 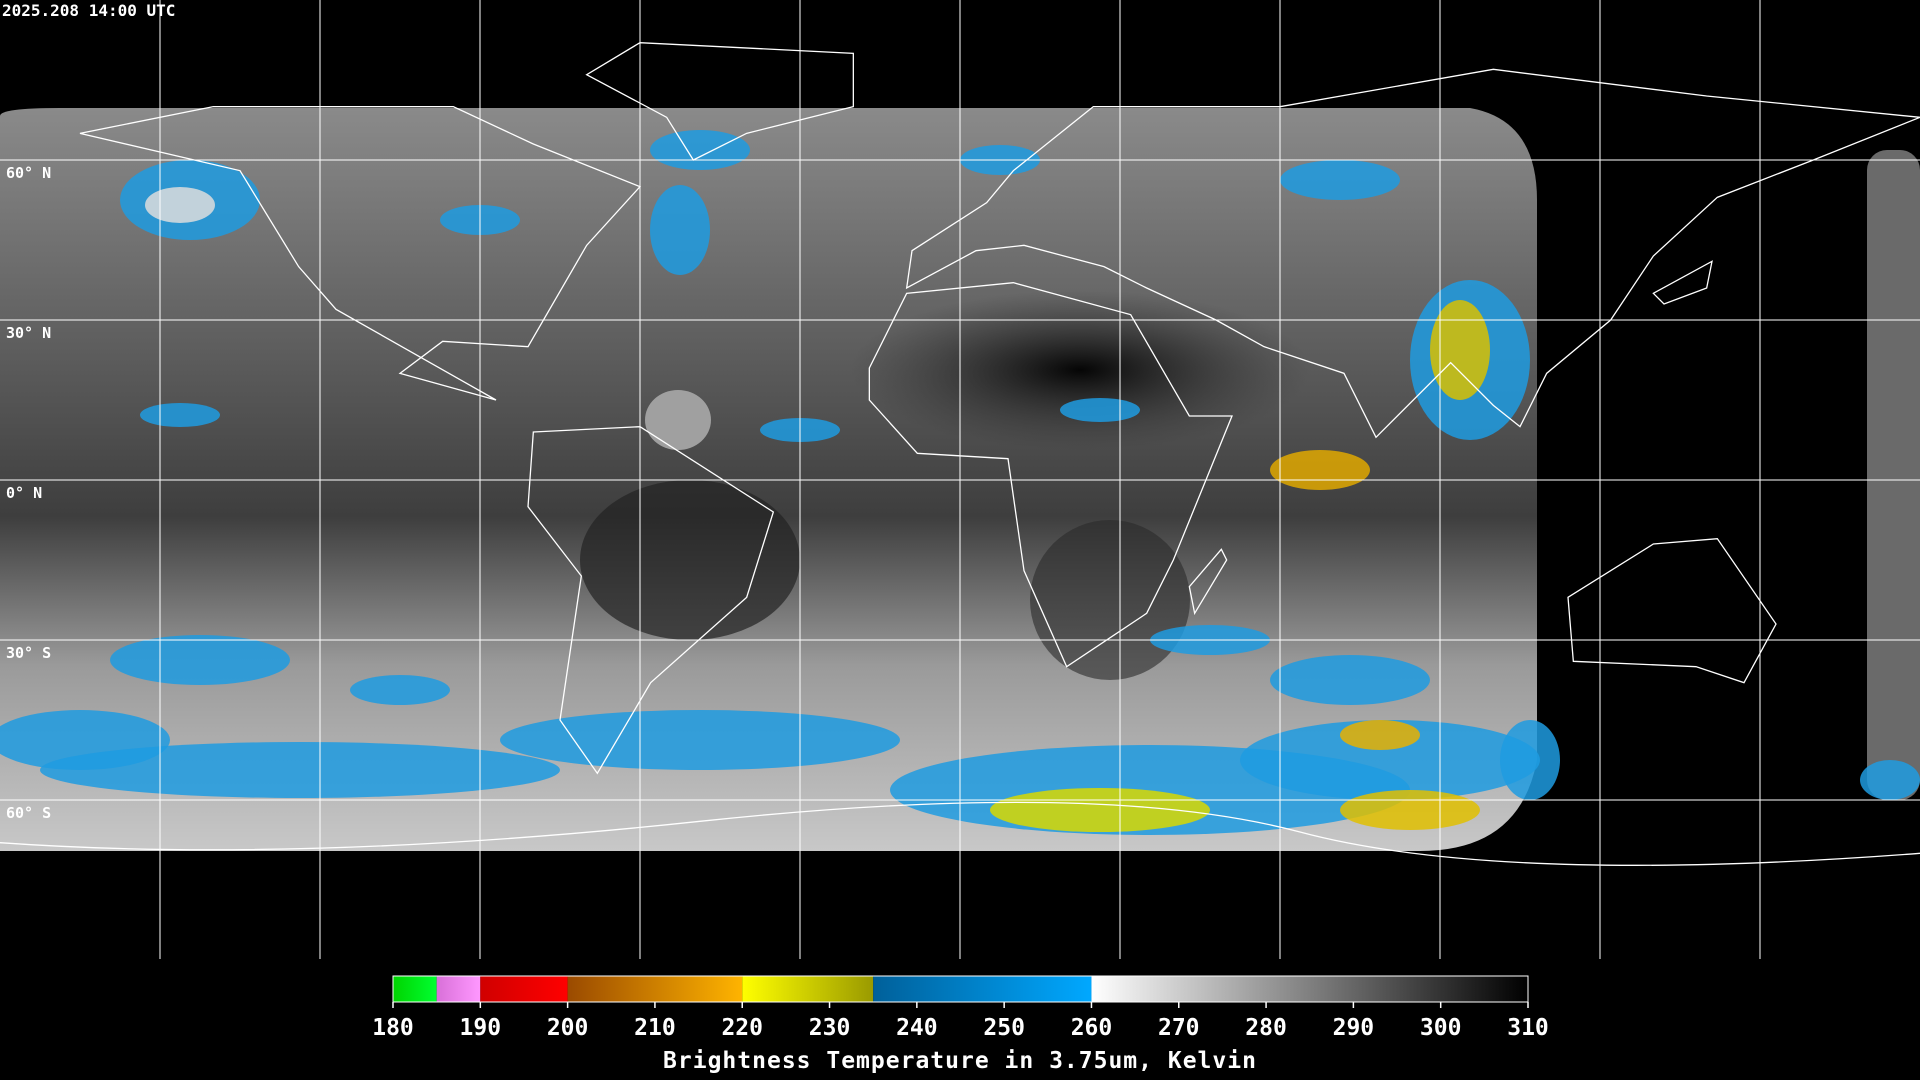 I want to click on lat-label: 30° S, so click(x=28, y=653).